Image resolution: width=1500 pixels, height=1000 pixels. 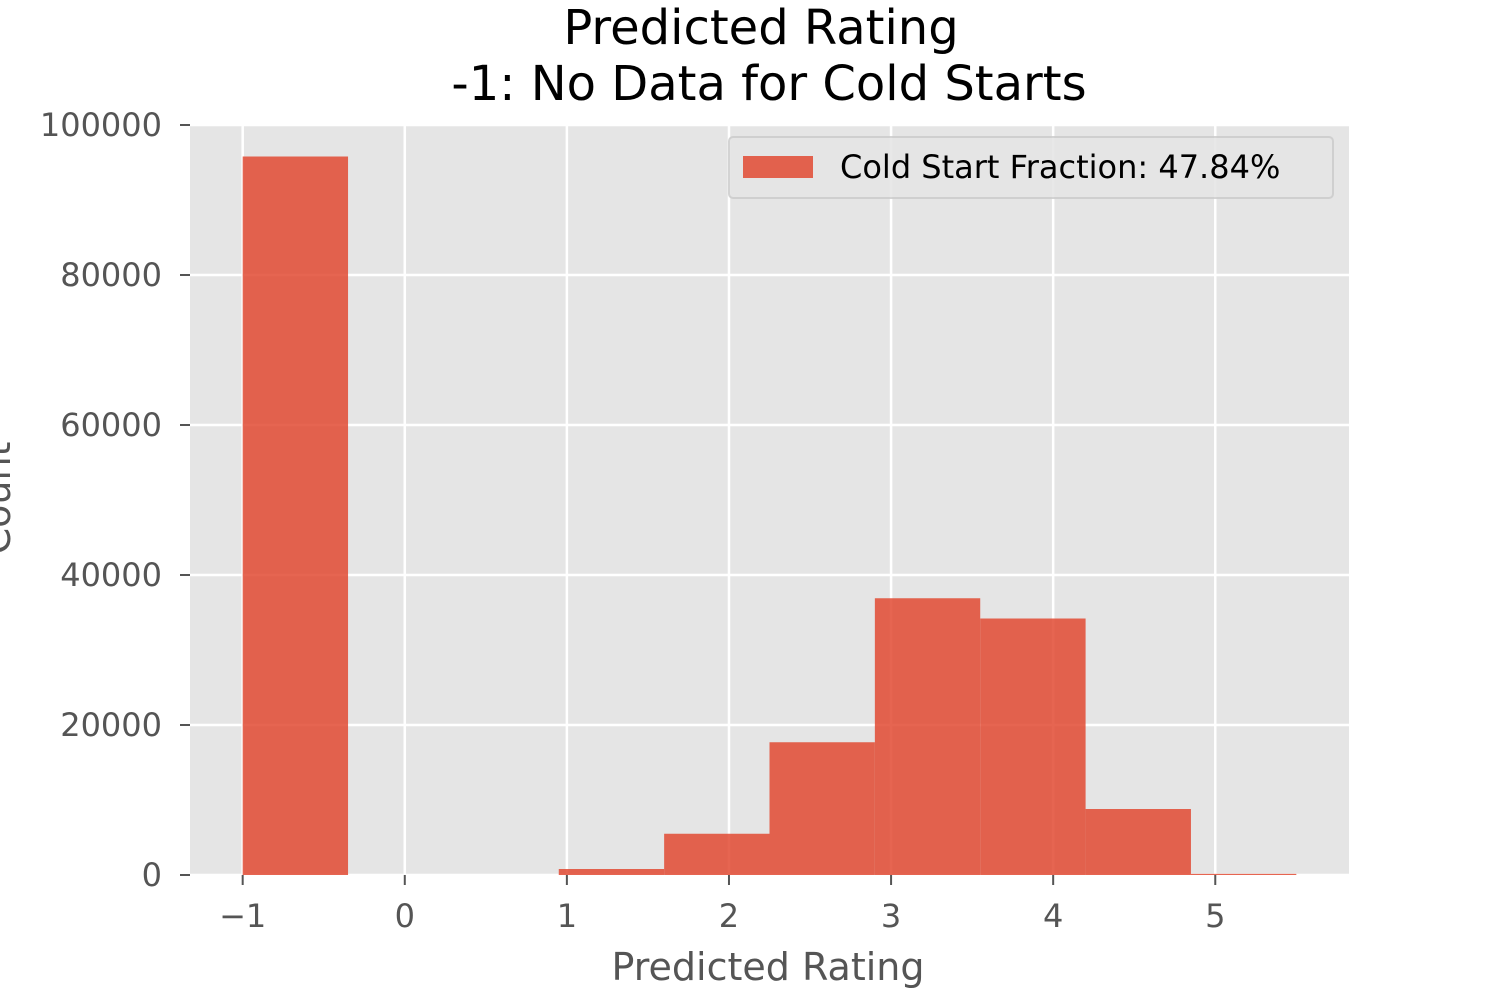 What do you see at coordinates (101, 125) in the screenshot?
I see `y-tick-label-5: 100000` at bounding box center [101, 125].